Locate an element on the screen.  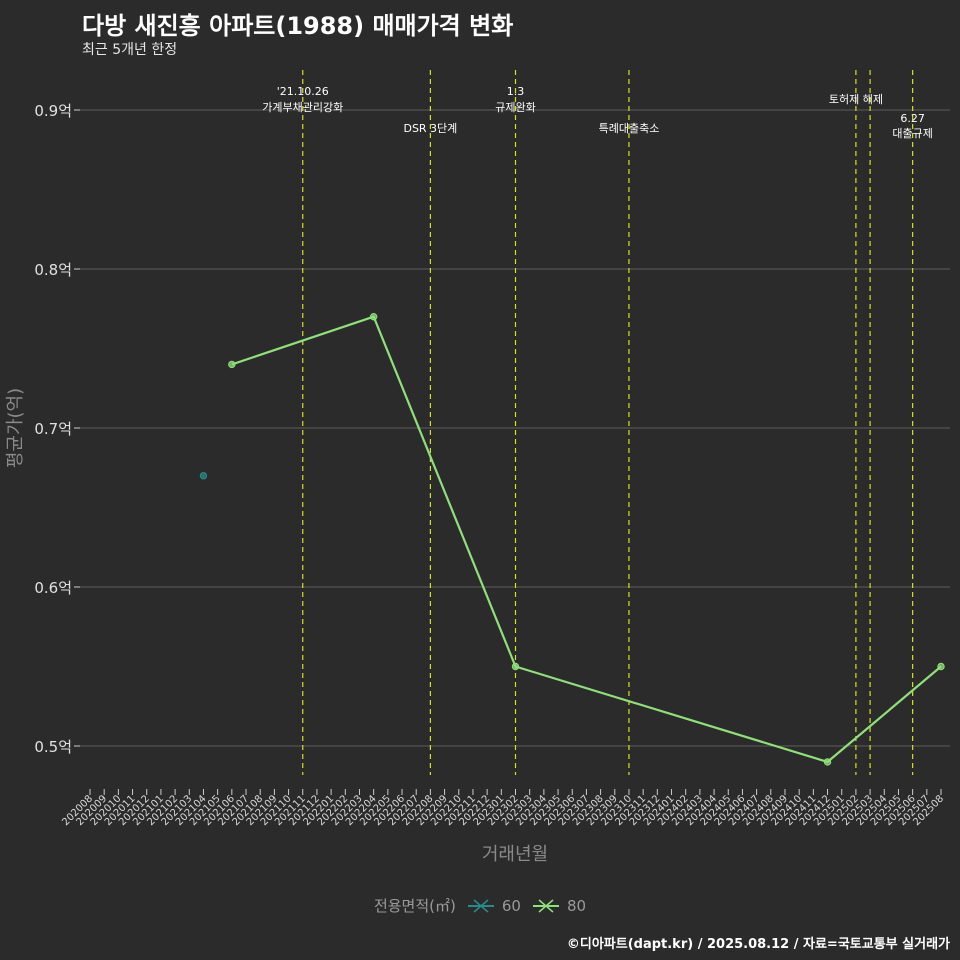
event-label: 가계부채관리강화 is located at coordinates (302, 107).